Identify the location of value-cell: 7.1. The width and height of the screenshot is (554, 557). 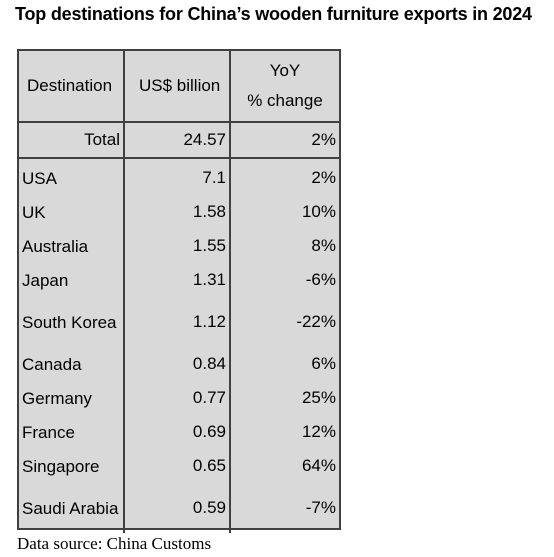
(177, 176).